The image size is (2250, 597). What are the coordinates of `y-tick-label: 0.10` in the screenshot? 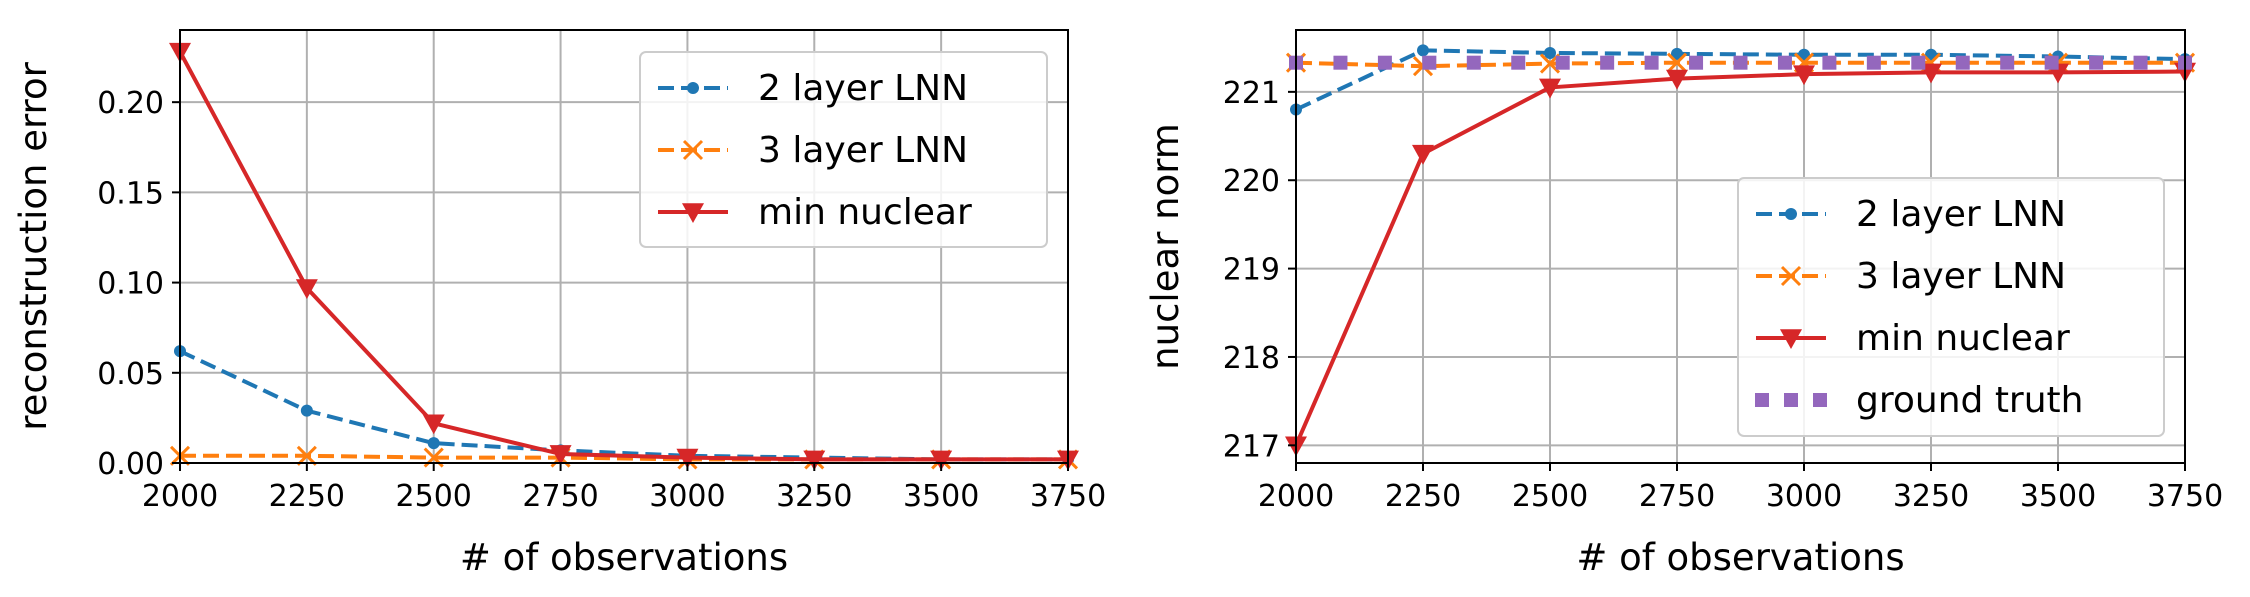 It's located at (130, 284).